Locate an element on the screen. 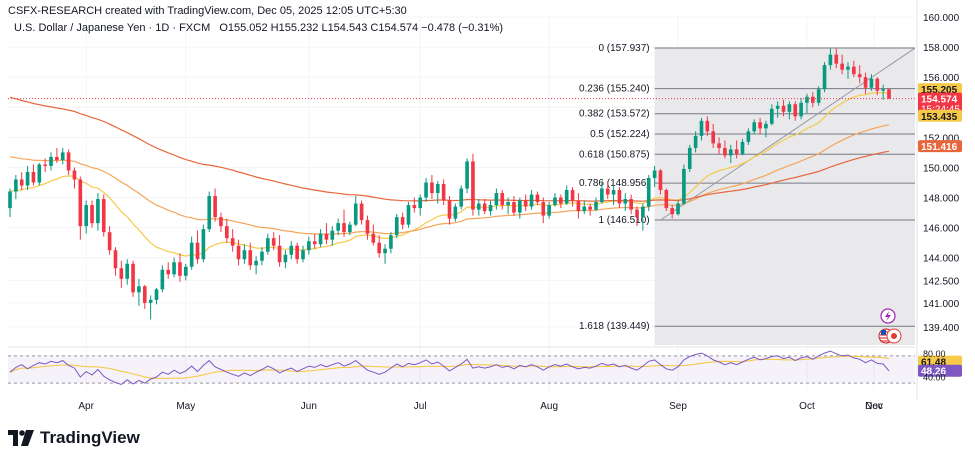 This screenshot has width=975, height=462. japan-flag-sun is located at coordinates (894, 336).